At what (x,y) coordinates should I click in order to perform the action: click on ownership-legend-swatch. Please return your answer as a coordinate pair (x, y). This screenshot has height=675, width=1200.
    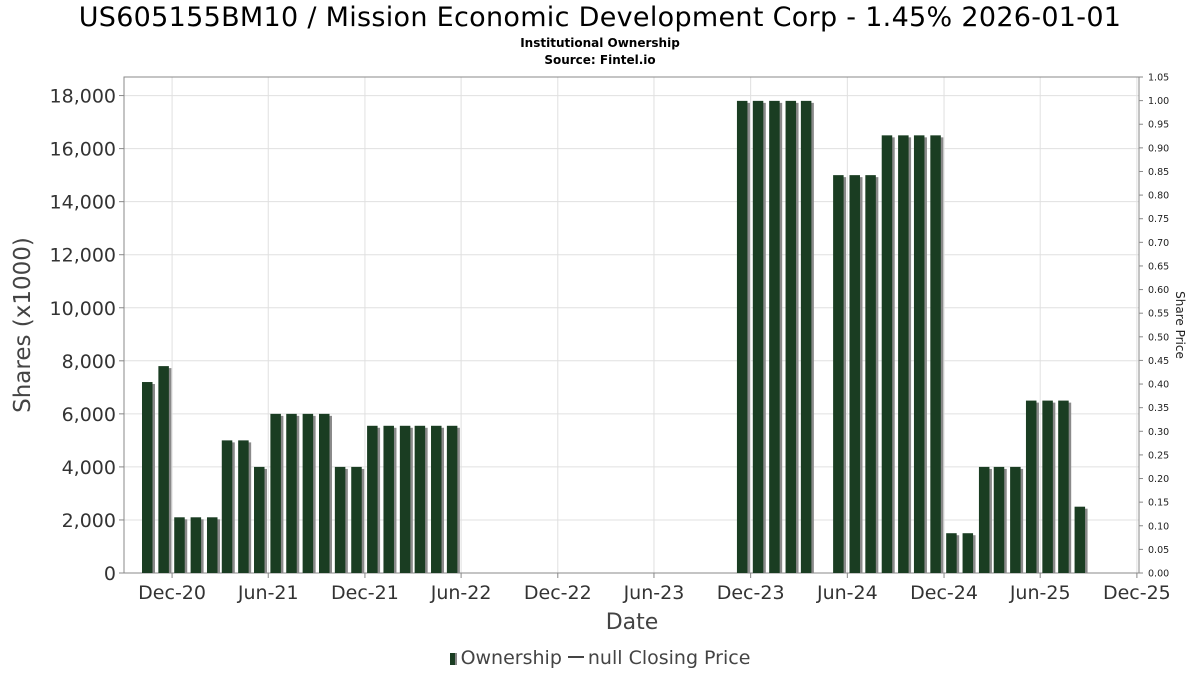
    Looking at the image, I should click on (453, 659).